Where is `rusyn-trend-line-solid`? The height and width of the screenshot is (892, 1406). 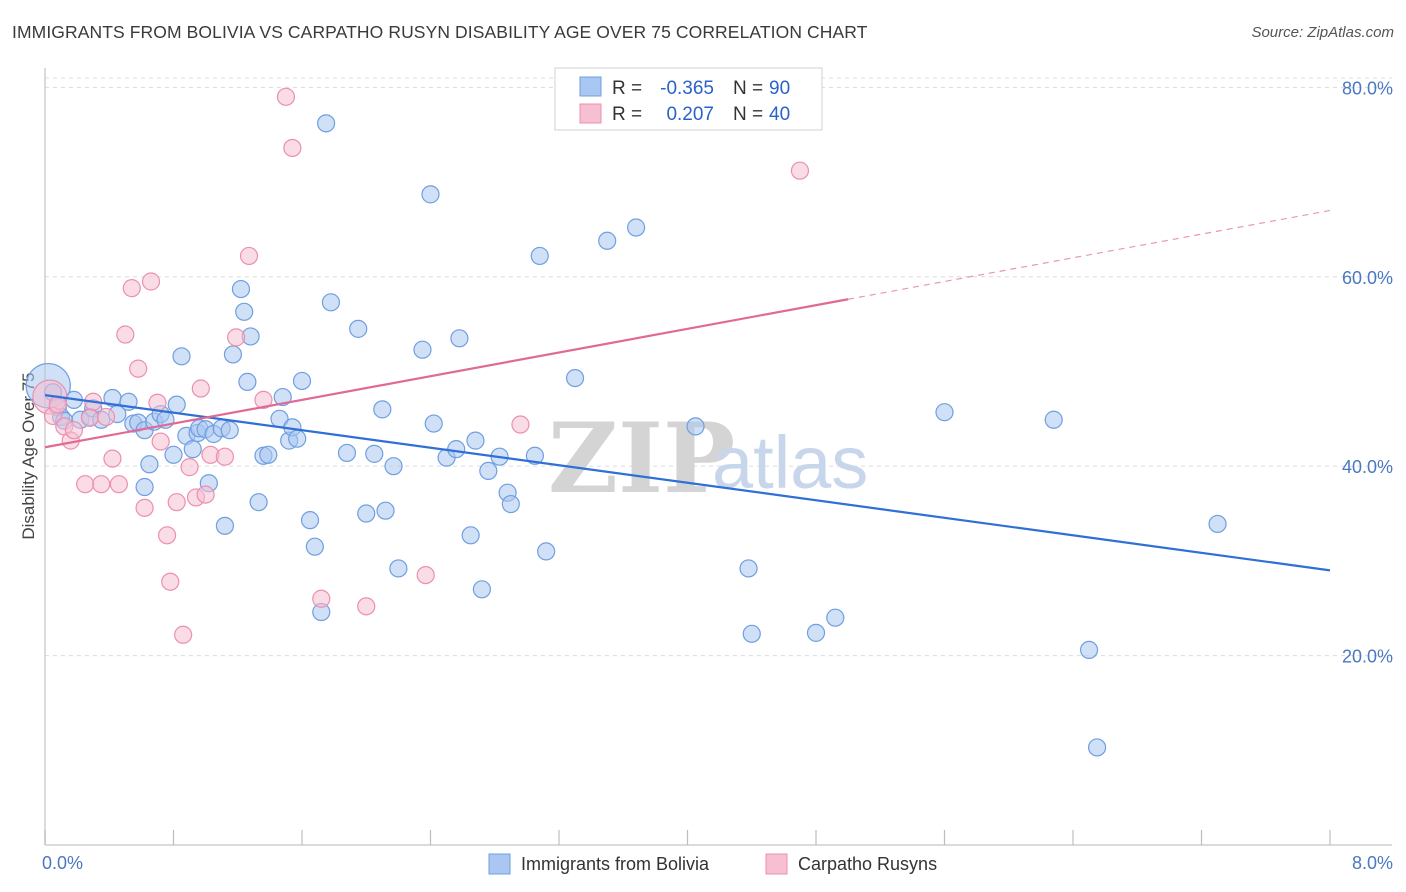 rusyn-trend-line-solid is located at coordinates (446, 373).